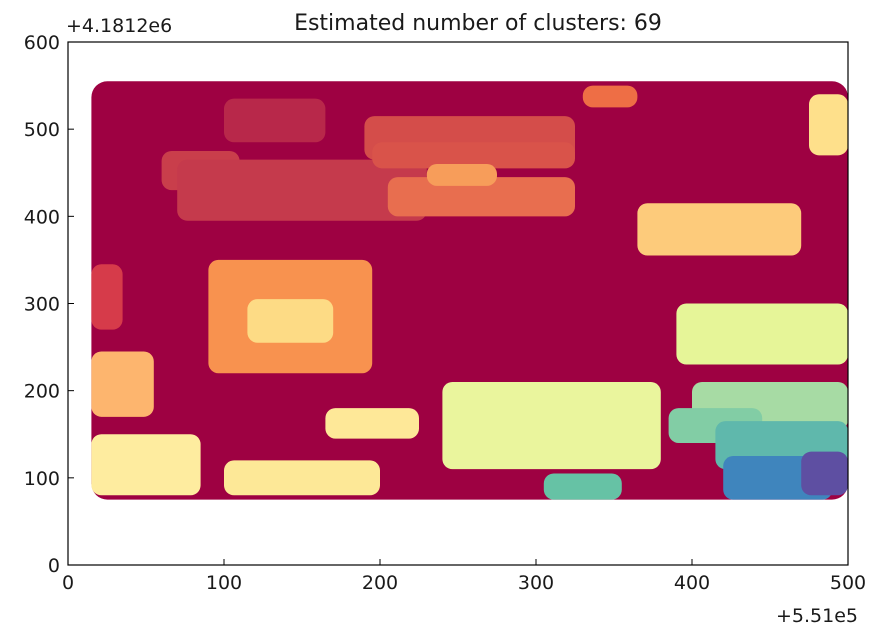  Describe the element at coordinates (692, 583) in the screenshot. I see `x-tick-label: 400` at that location.